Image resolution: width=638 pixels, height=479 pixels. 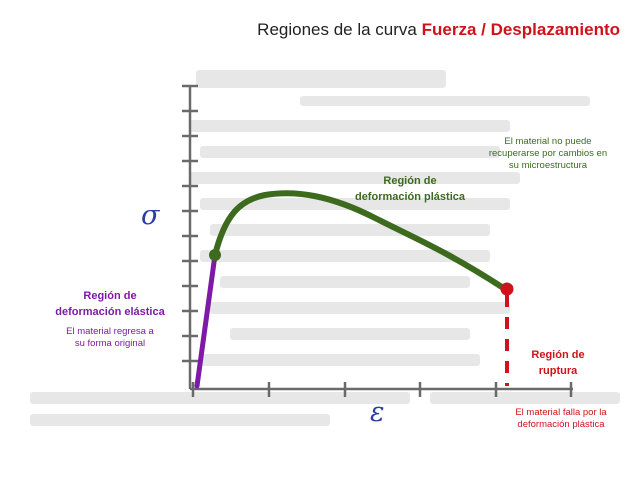 What do you see at coordinates (561, 412) in the screenshot?
I see `rupture-note-line1: El material falla por la` at bounding box center [561, 412].